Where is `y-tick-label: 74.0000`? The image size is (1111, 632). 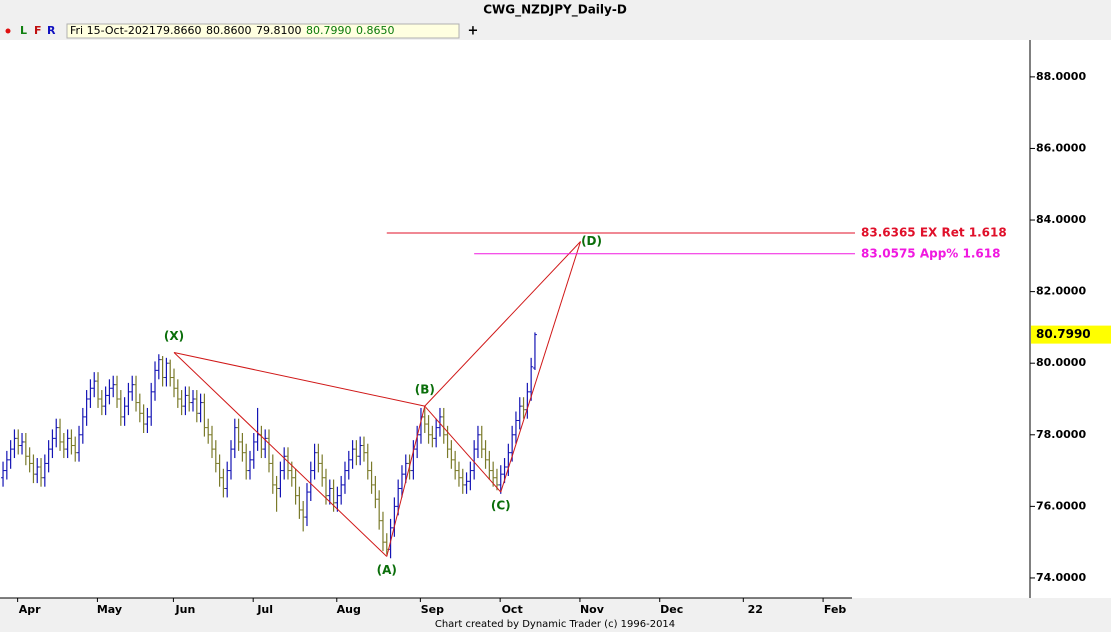 y-tick-label: 74.0000 is located at coordinates (1061, 577).